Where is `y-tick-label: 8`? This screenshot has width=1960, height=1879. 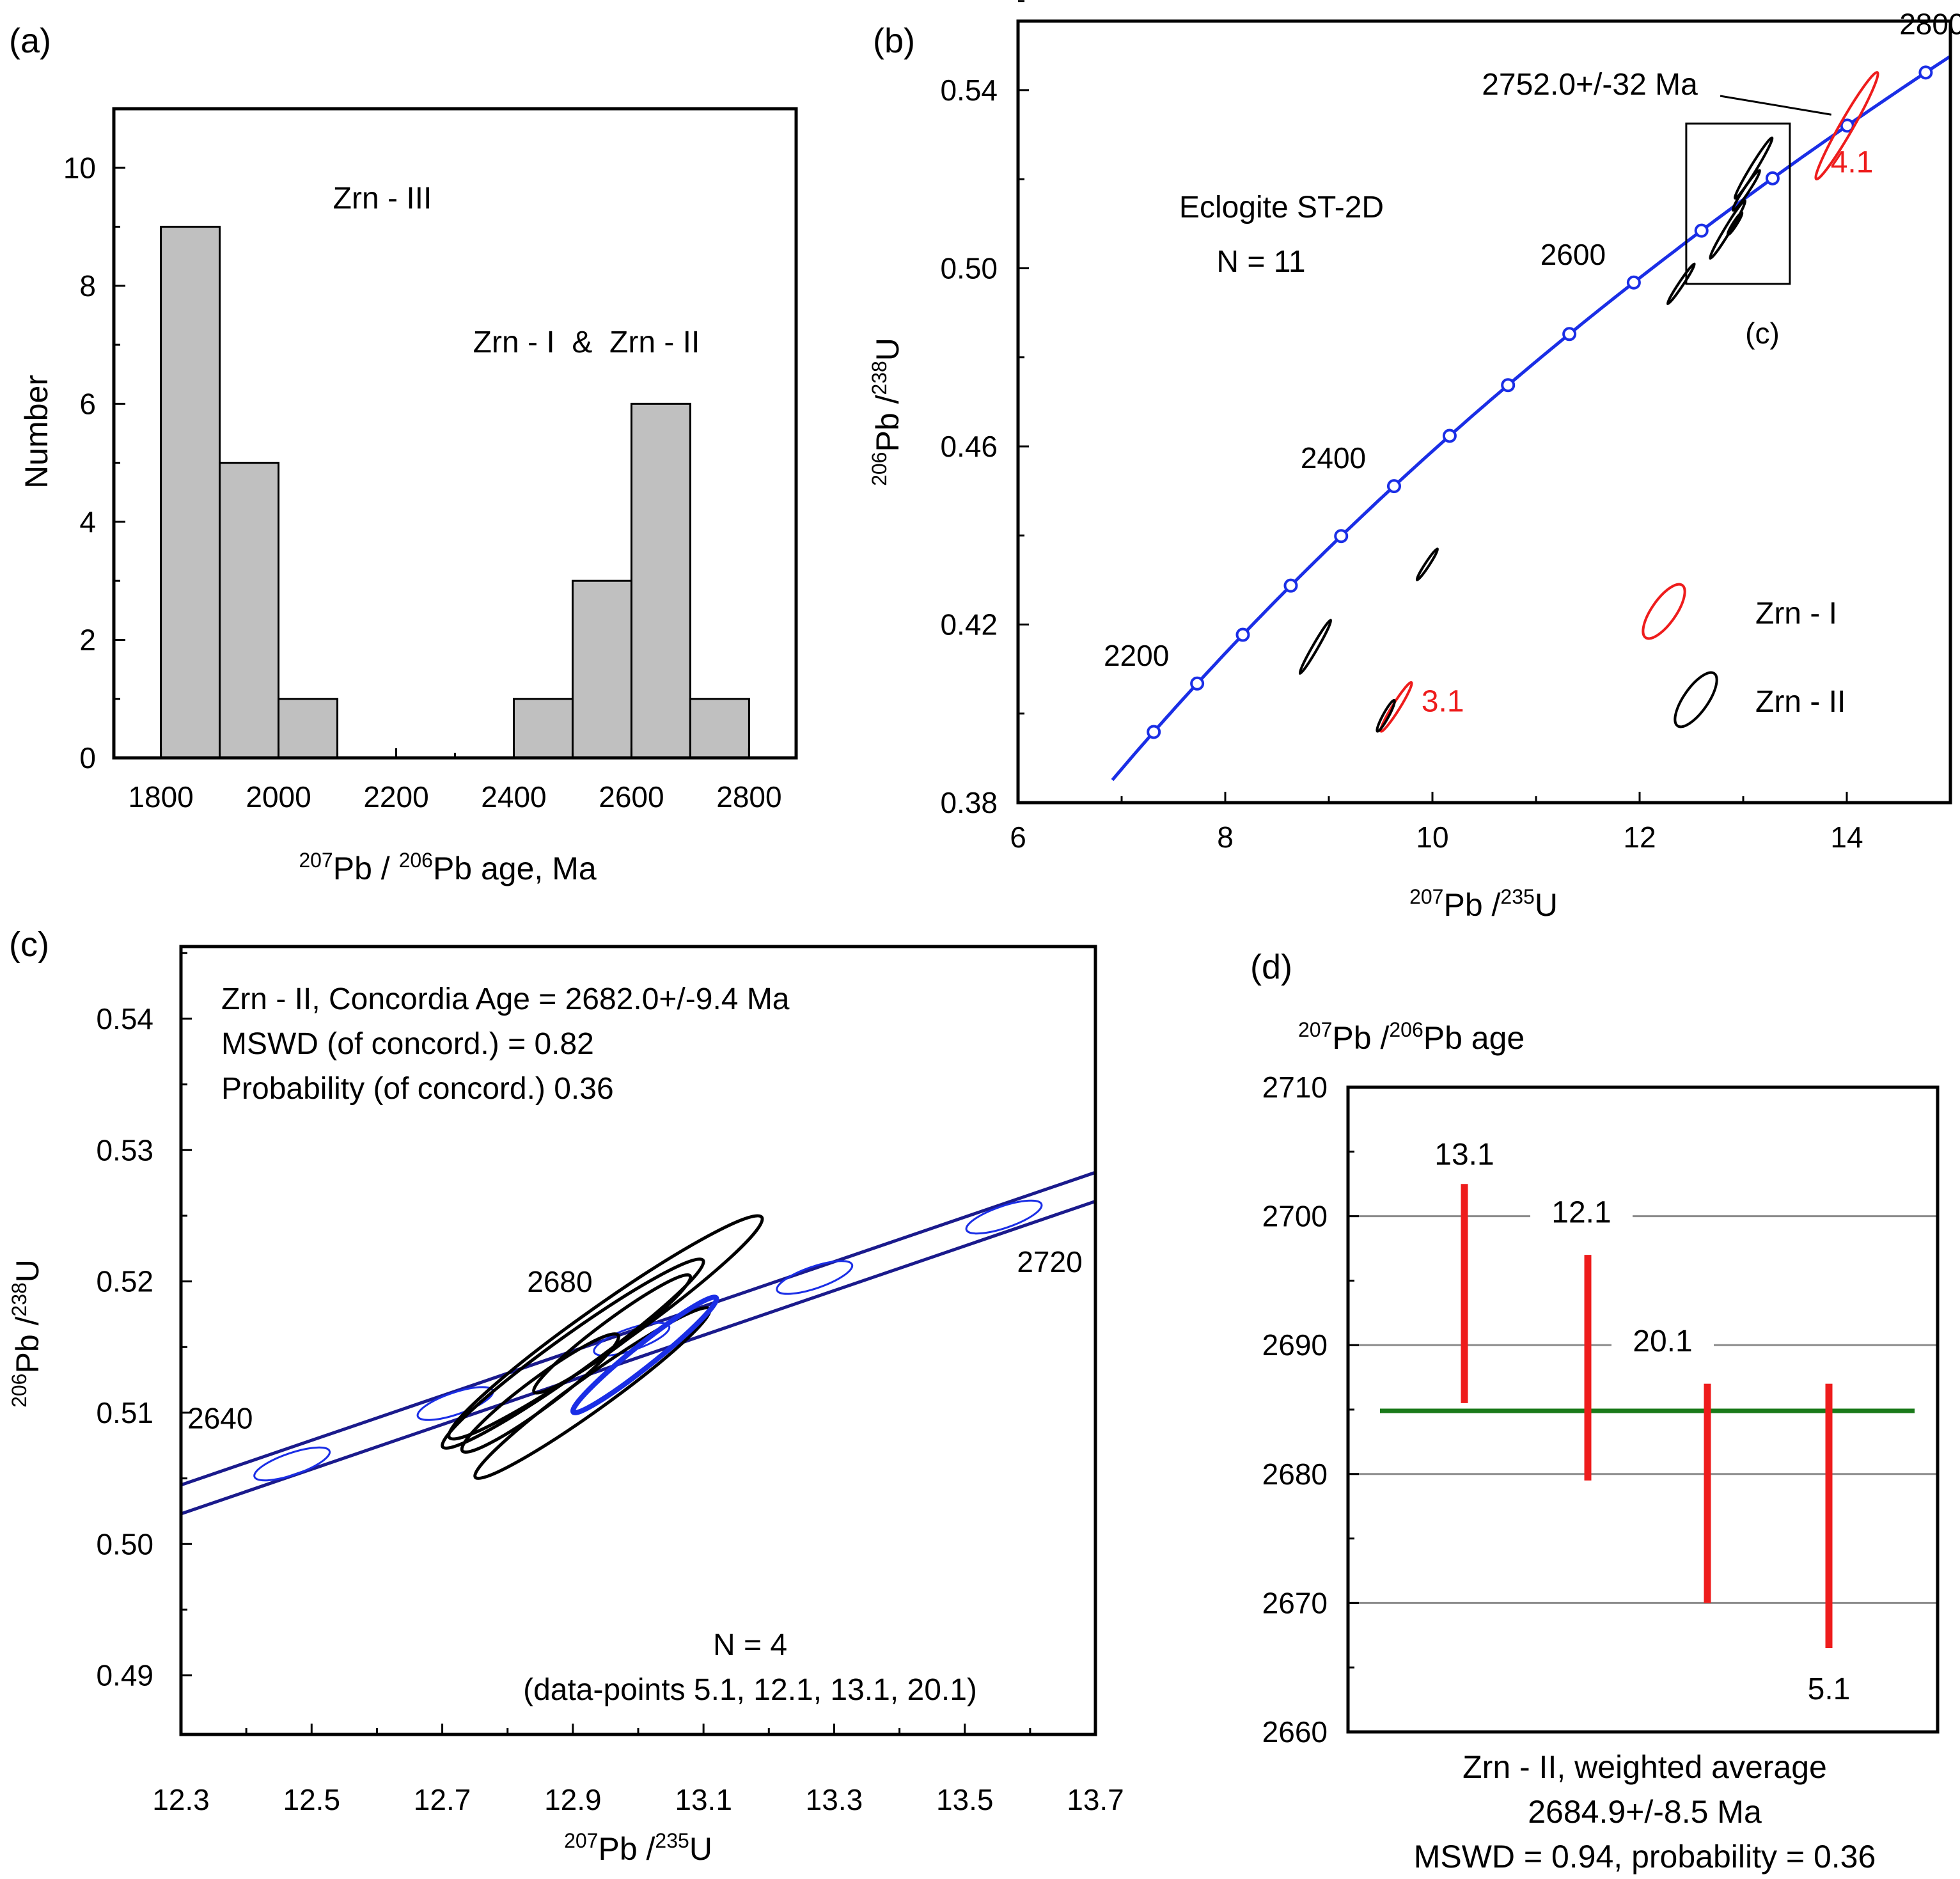 y-tick-label: 8 is located at coordinates (87, 286).